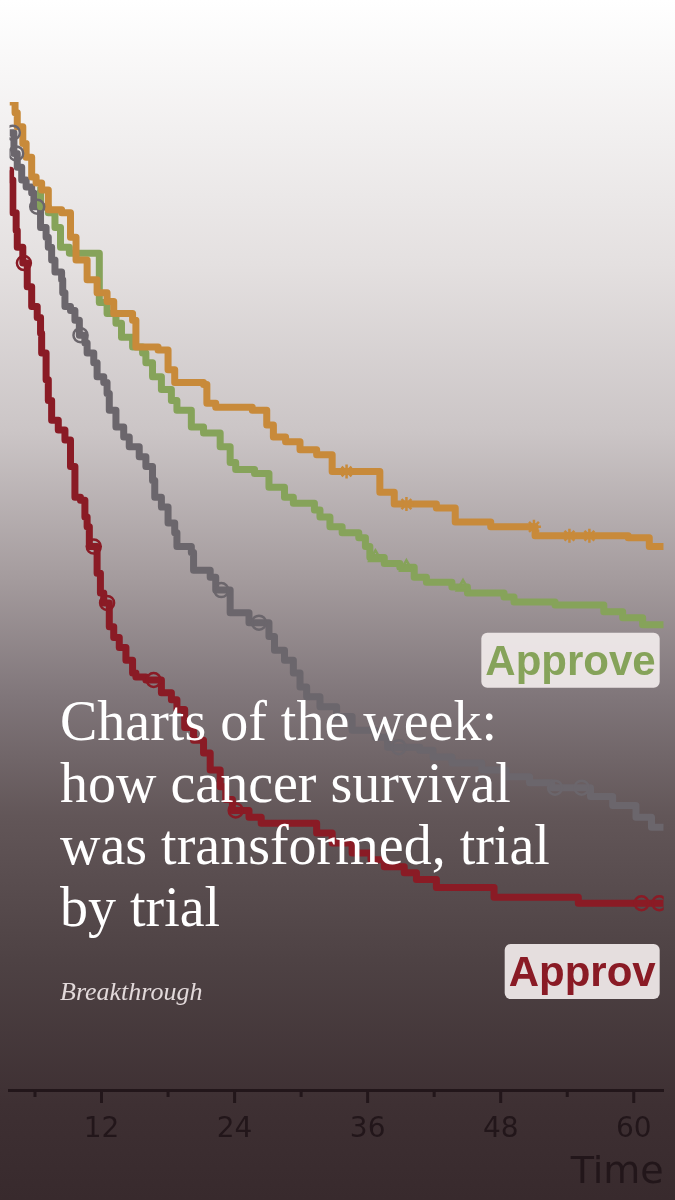 The height and width of the screenshot is (1200, 675). What do you see at coordinates (131, 992) in the screenshot?
I see `text: Breakthrough` at bounding box center [131, 992].